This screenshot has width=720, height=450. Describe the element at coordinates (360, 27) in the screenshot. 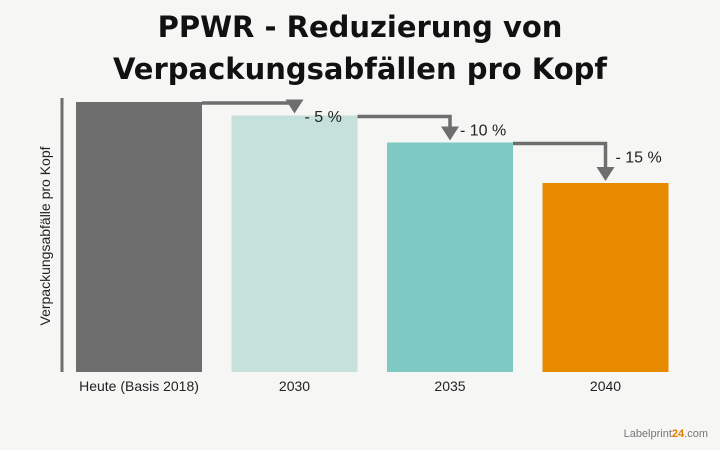

I see `chart-title-line-1: PPWR - Reduzierung von` at that location.